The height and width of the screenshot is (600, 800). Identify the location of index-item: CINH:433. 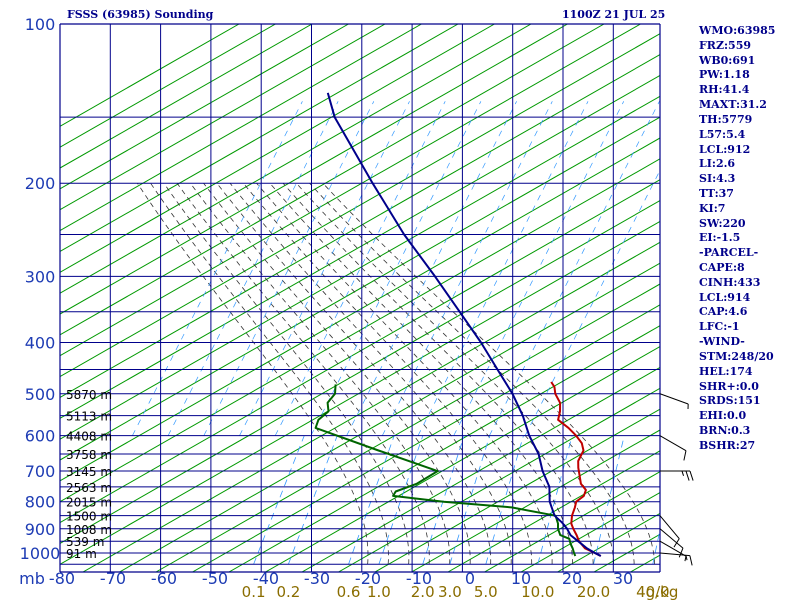
(730, 282).